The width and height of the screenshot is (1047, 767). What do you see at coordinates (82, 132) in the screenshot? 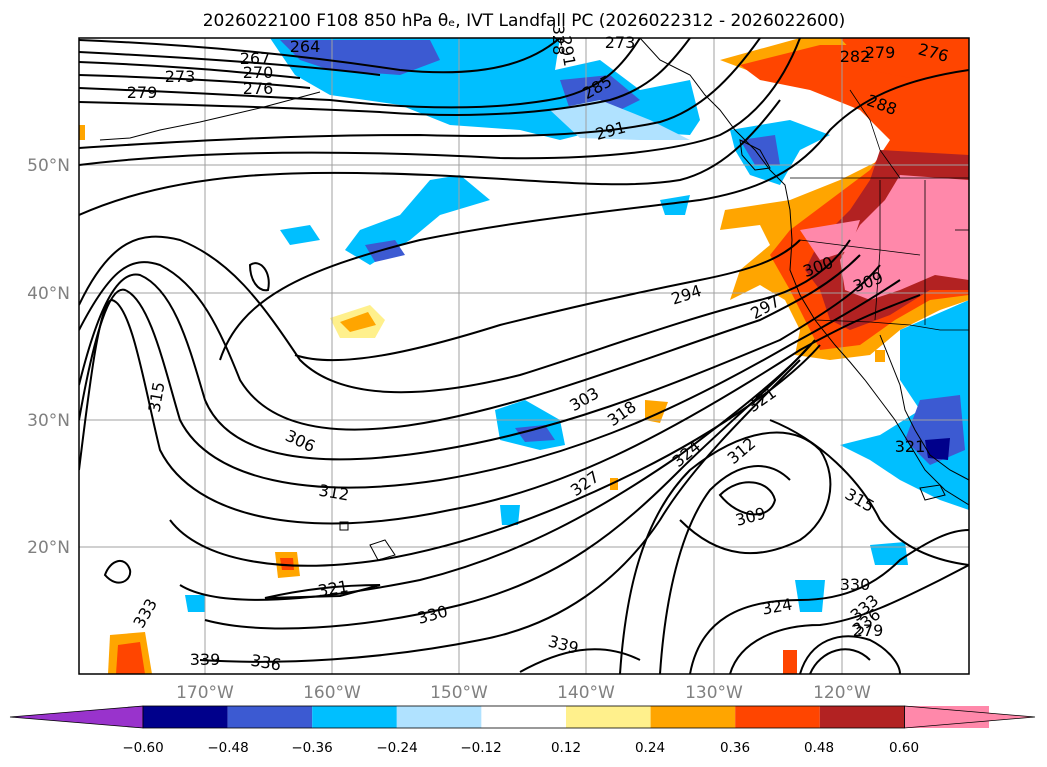
I see `positive-region-west` at bounding box center [82, 132].